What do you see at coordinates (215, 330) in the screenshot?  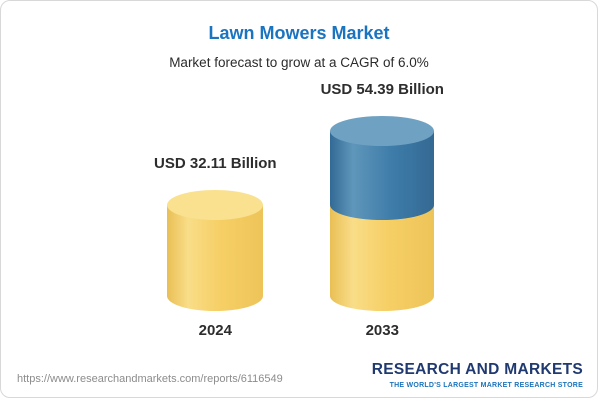 I see `axis-label-2024: 2024` at bounding box center [215, 330].